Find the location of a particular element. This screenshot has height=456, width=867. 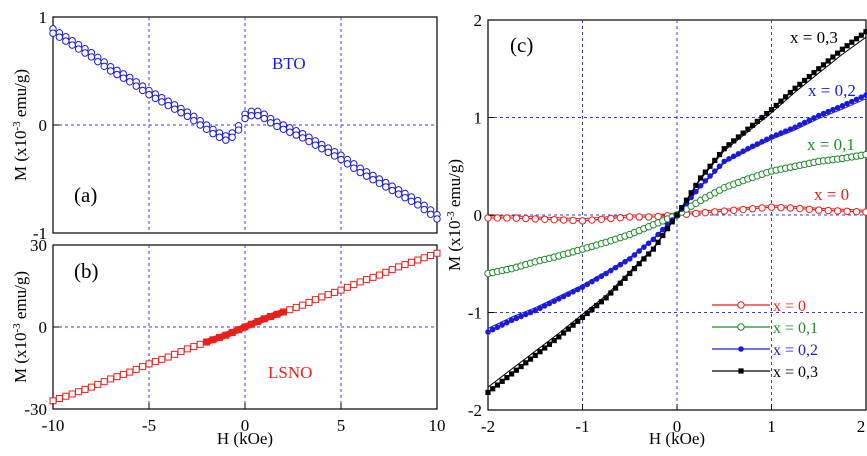

curve-label-x03: x = 0,3 is located at coordinates (814, 37).